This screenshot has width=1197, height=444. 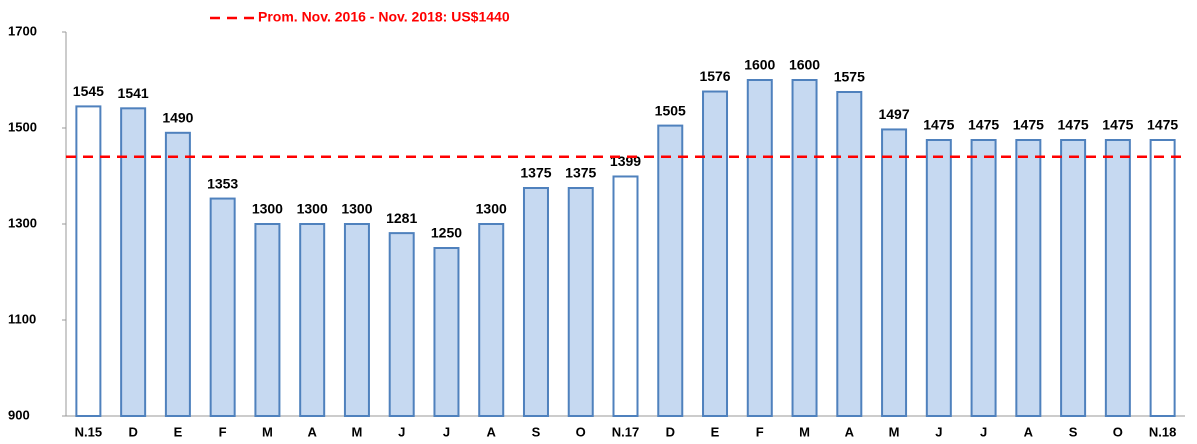 I want to click on legend-label: Prom. Nov. 2016 - Nov. 2018: US$1440, so click(x=384, y=17).